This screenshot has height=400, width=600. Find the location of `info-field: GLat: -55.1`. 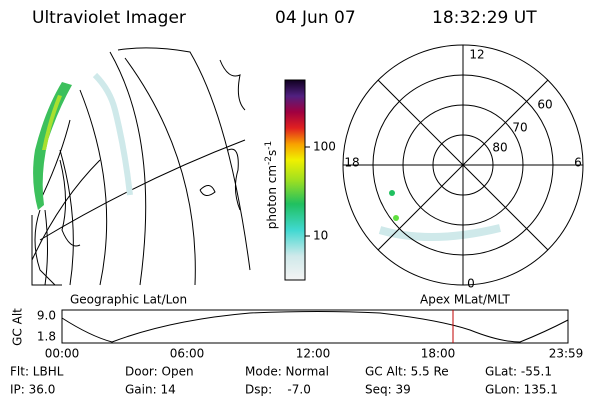

info-field: GLat: -55.1 is located at coordinates (518, 372).